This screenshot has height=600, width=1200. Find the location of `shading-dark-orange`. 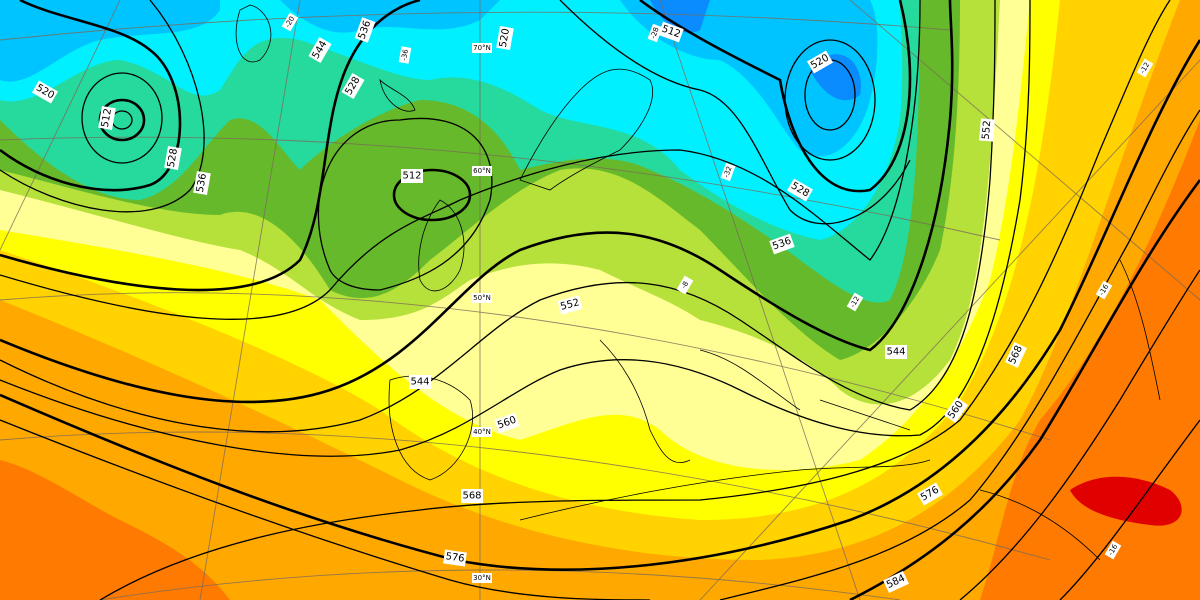

shading-dark-orange is located at coordinates (1090, 360).